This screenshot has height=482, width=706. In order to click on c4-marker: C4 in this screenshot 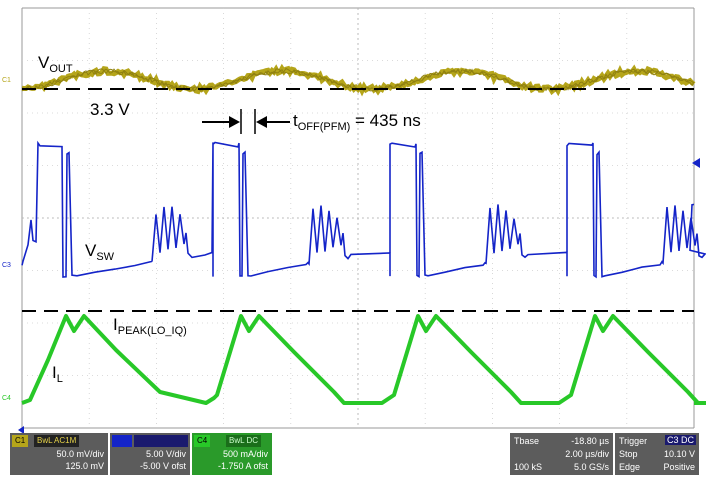, I will do `click(6, 398)`.